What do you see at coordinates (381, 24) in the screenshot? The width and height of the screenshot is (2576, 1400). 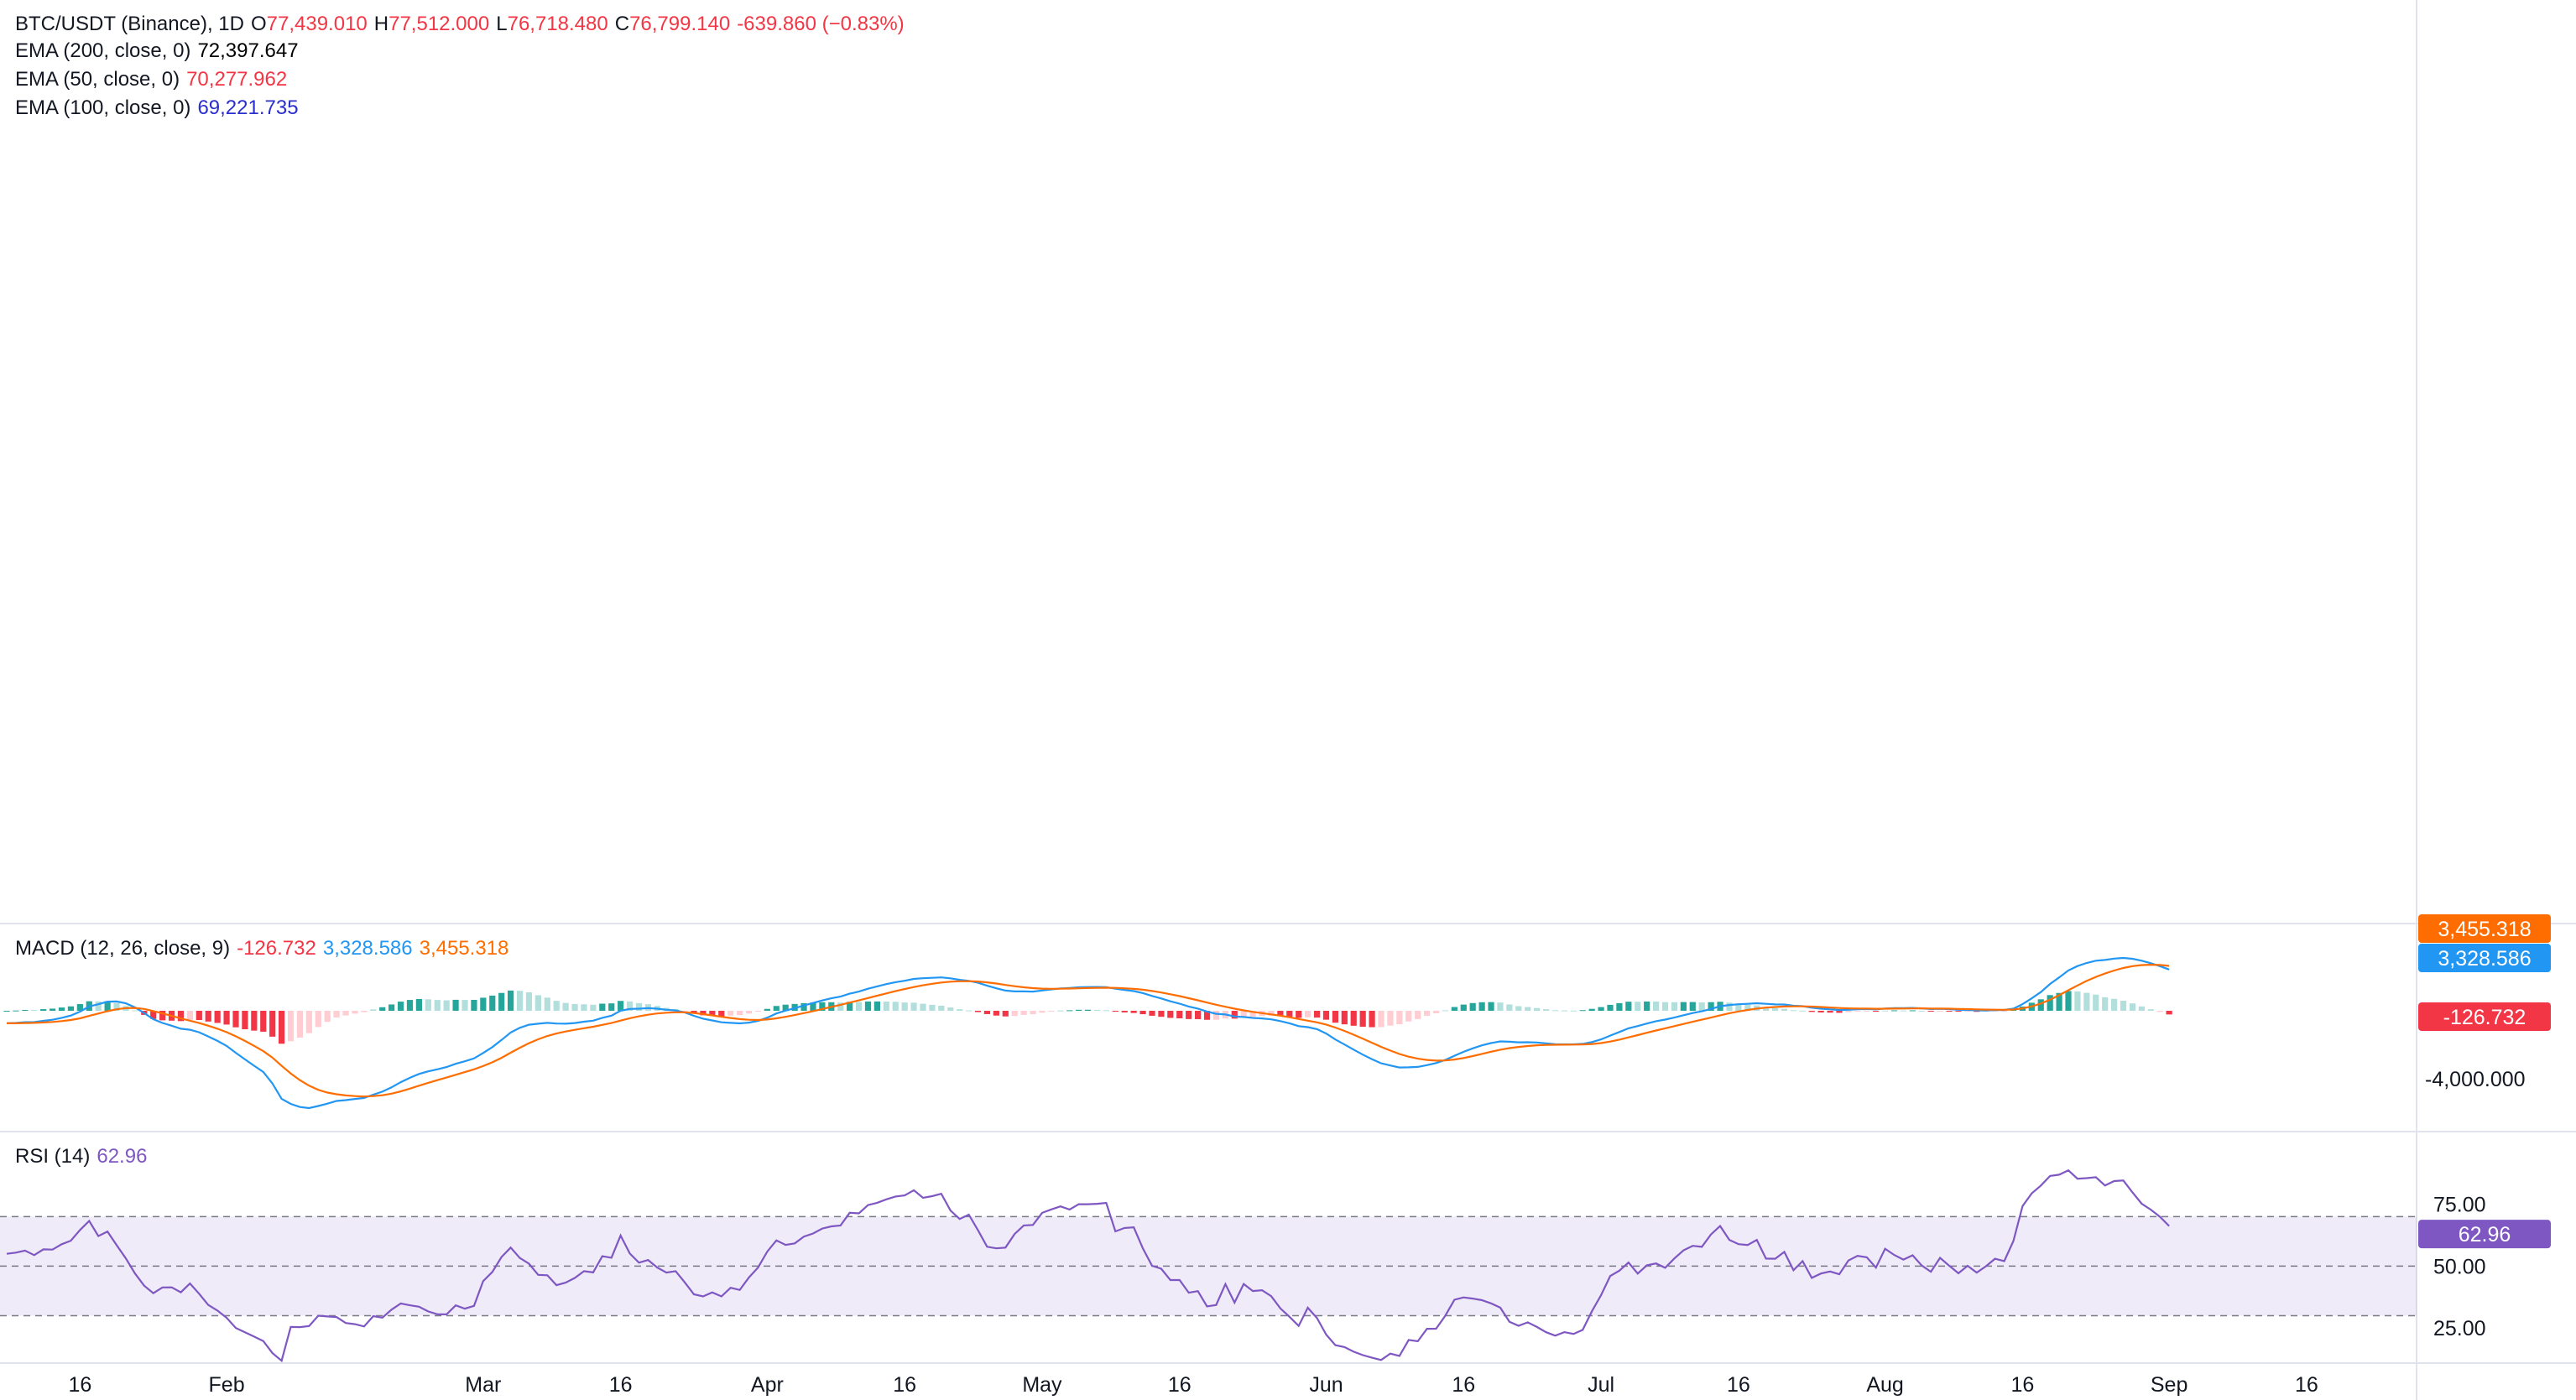 I see `high-label: H` at bounding box center [381, 24].